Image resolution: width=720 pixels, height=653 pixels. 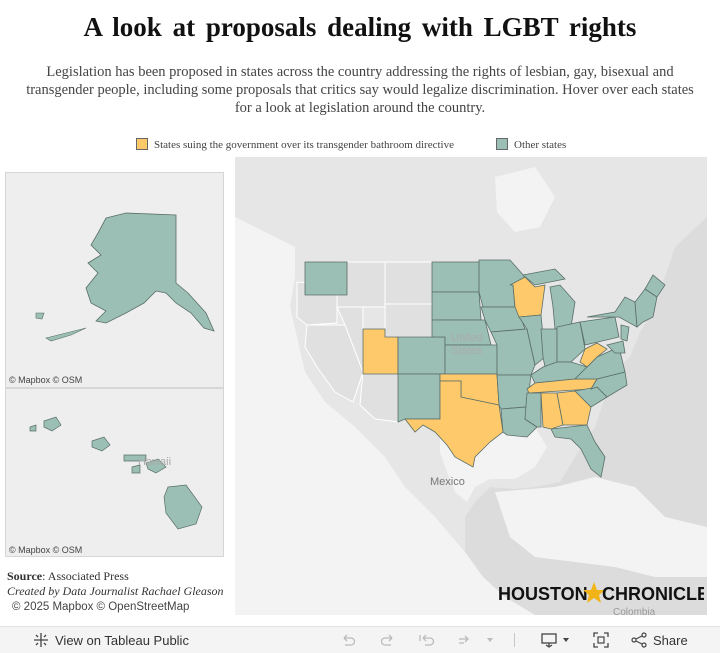 What do you see at coordinates (326, 278) in the screenshot?
I see `state-washington` at bounding box center [326, 278].